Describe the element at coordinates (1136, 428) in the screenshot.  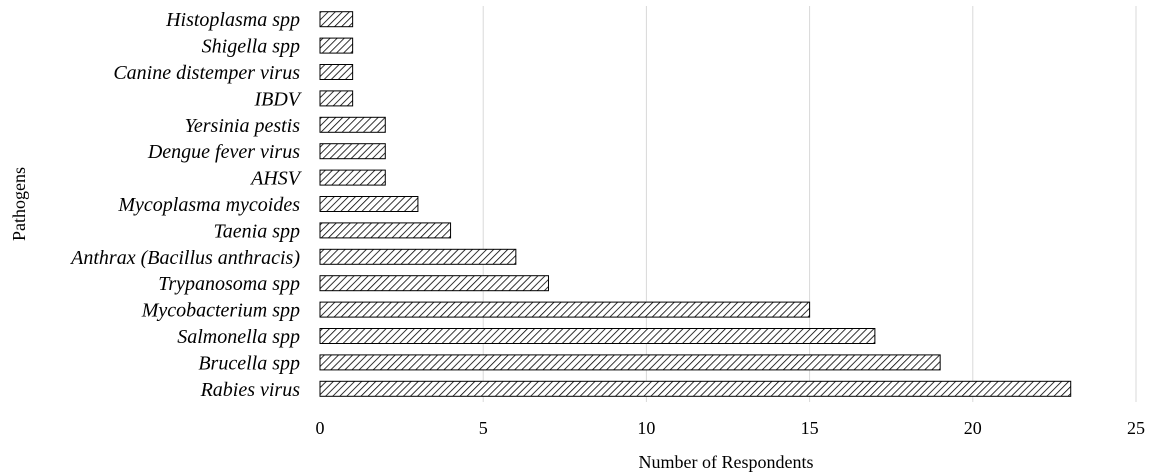
I see `x-tick-label: 25` at that location.